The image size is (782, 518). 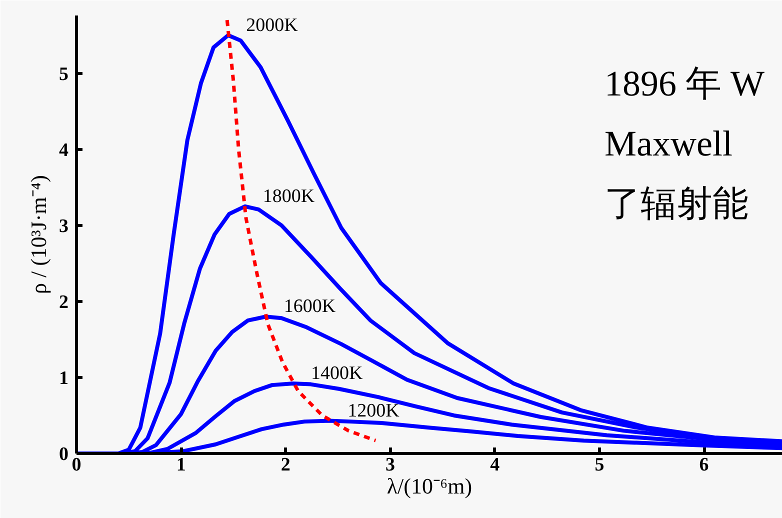 I want to click on annotation: Maxwell, so click(x=668, y=144).